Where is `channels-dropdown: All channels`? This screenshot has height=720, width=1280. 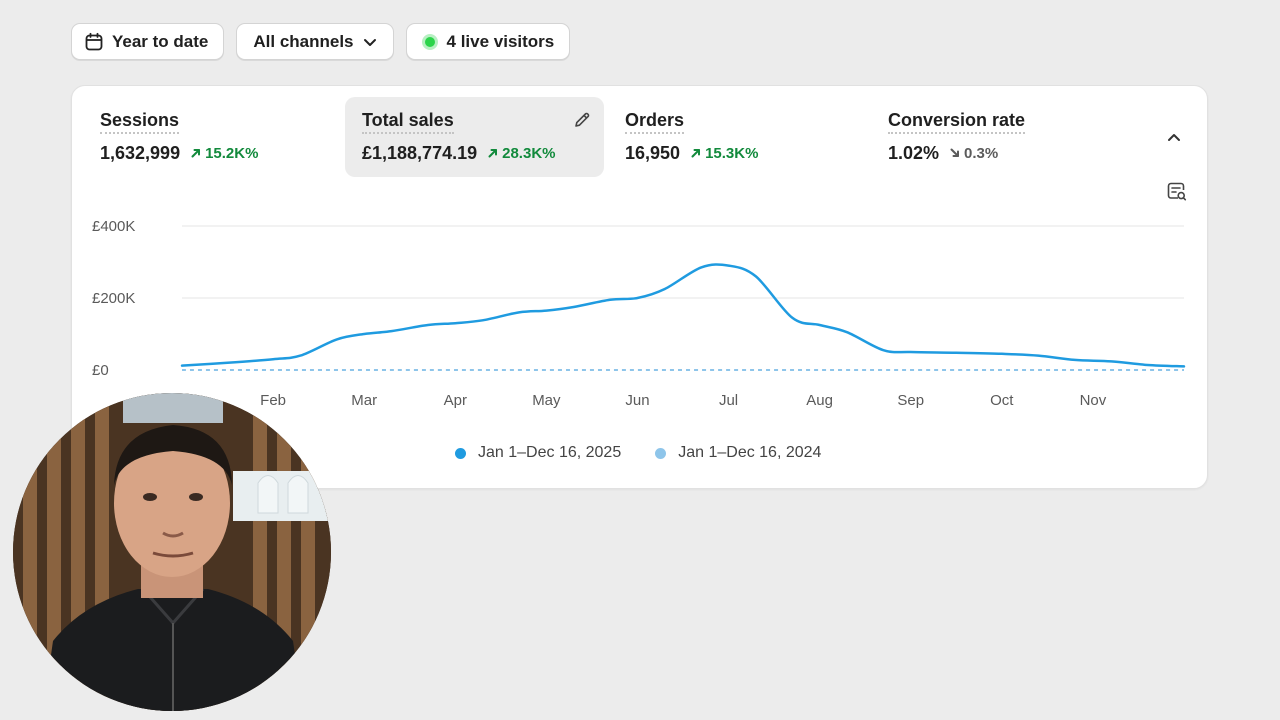
channels-dropdown: All channels is located at coordinates (315, 41).